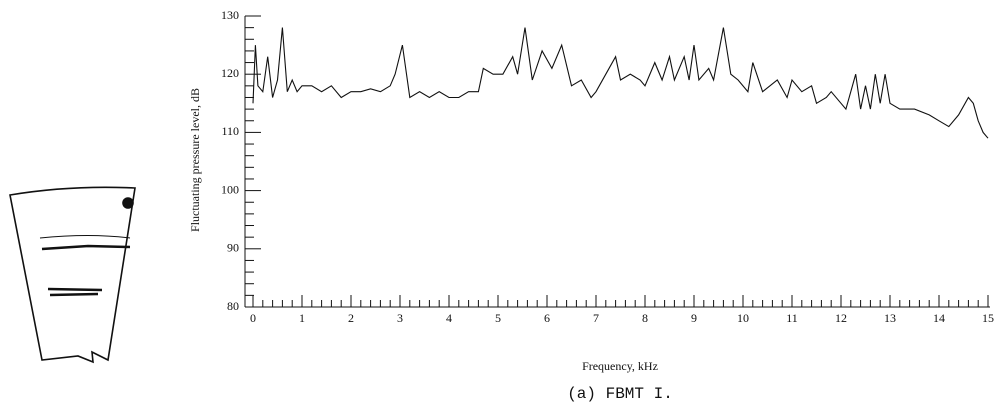  Describe the element at coordinates (230, 189) in the screenshot. I see `y-tick-label: 100` at that location.